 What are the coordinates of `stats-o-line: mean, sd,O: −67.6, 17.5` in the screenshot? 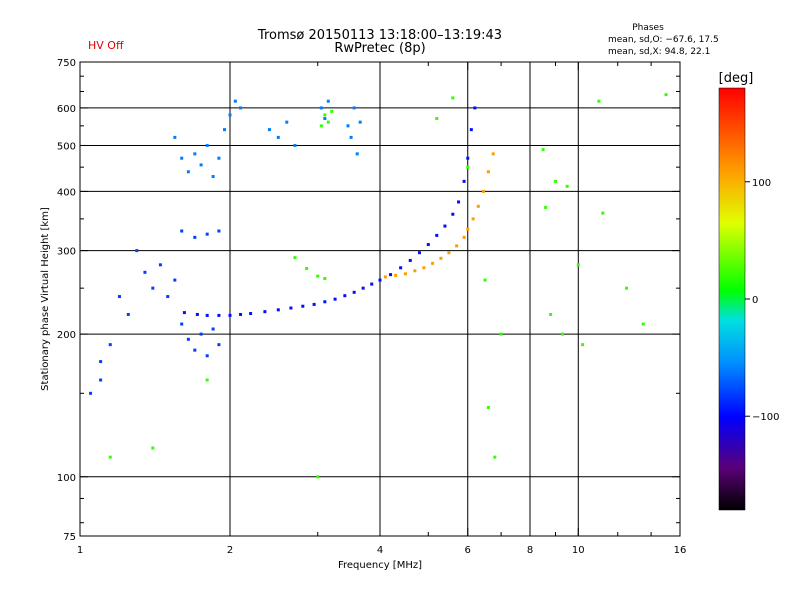 It's located at (663, 40).